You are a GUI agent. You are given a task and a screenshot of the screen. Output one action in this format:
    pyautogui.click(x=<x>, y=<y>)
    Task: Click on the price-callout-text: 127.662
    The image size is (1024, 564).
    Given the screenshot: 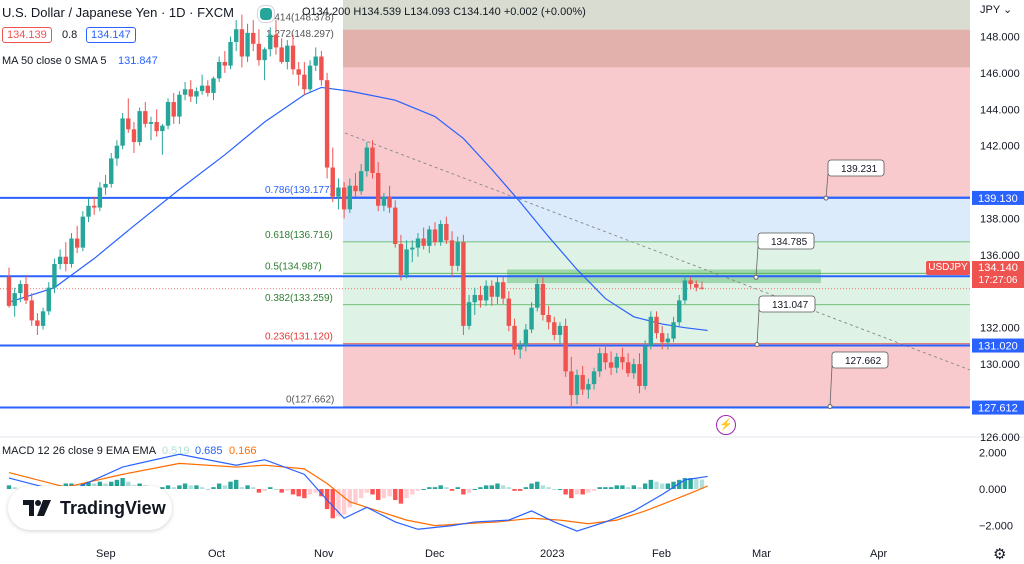 What is the action you would take?
    pyautogui.click(x=863, y=361)
    